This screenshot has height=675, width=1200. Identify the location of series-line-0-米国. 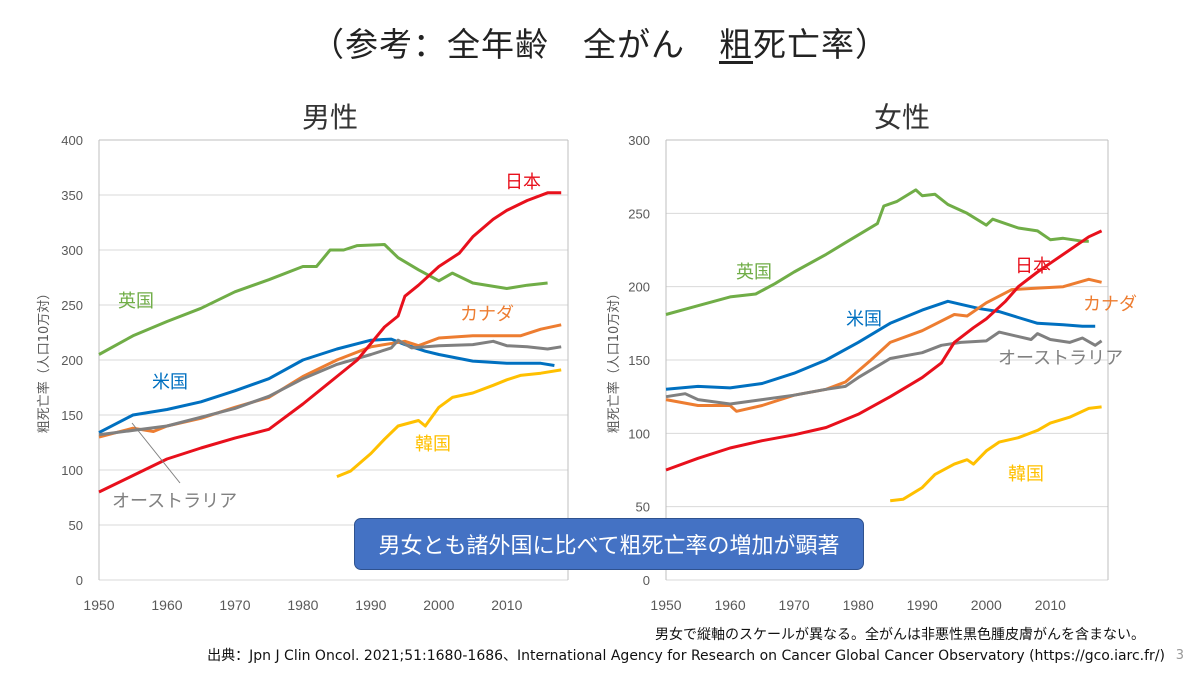
(326, 385).